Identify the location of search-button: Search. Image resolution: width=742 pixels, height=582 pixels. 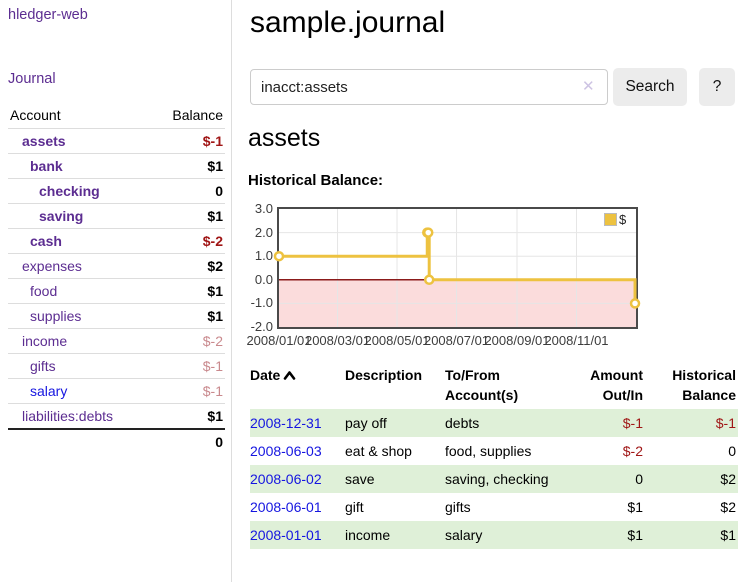
(650, 87).